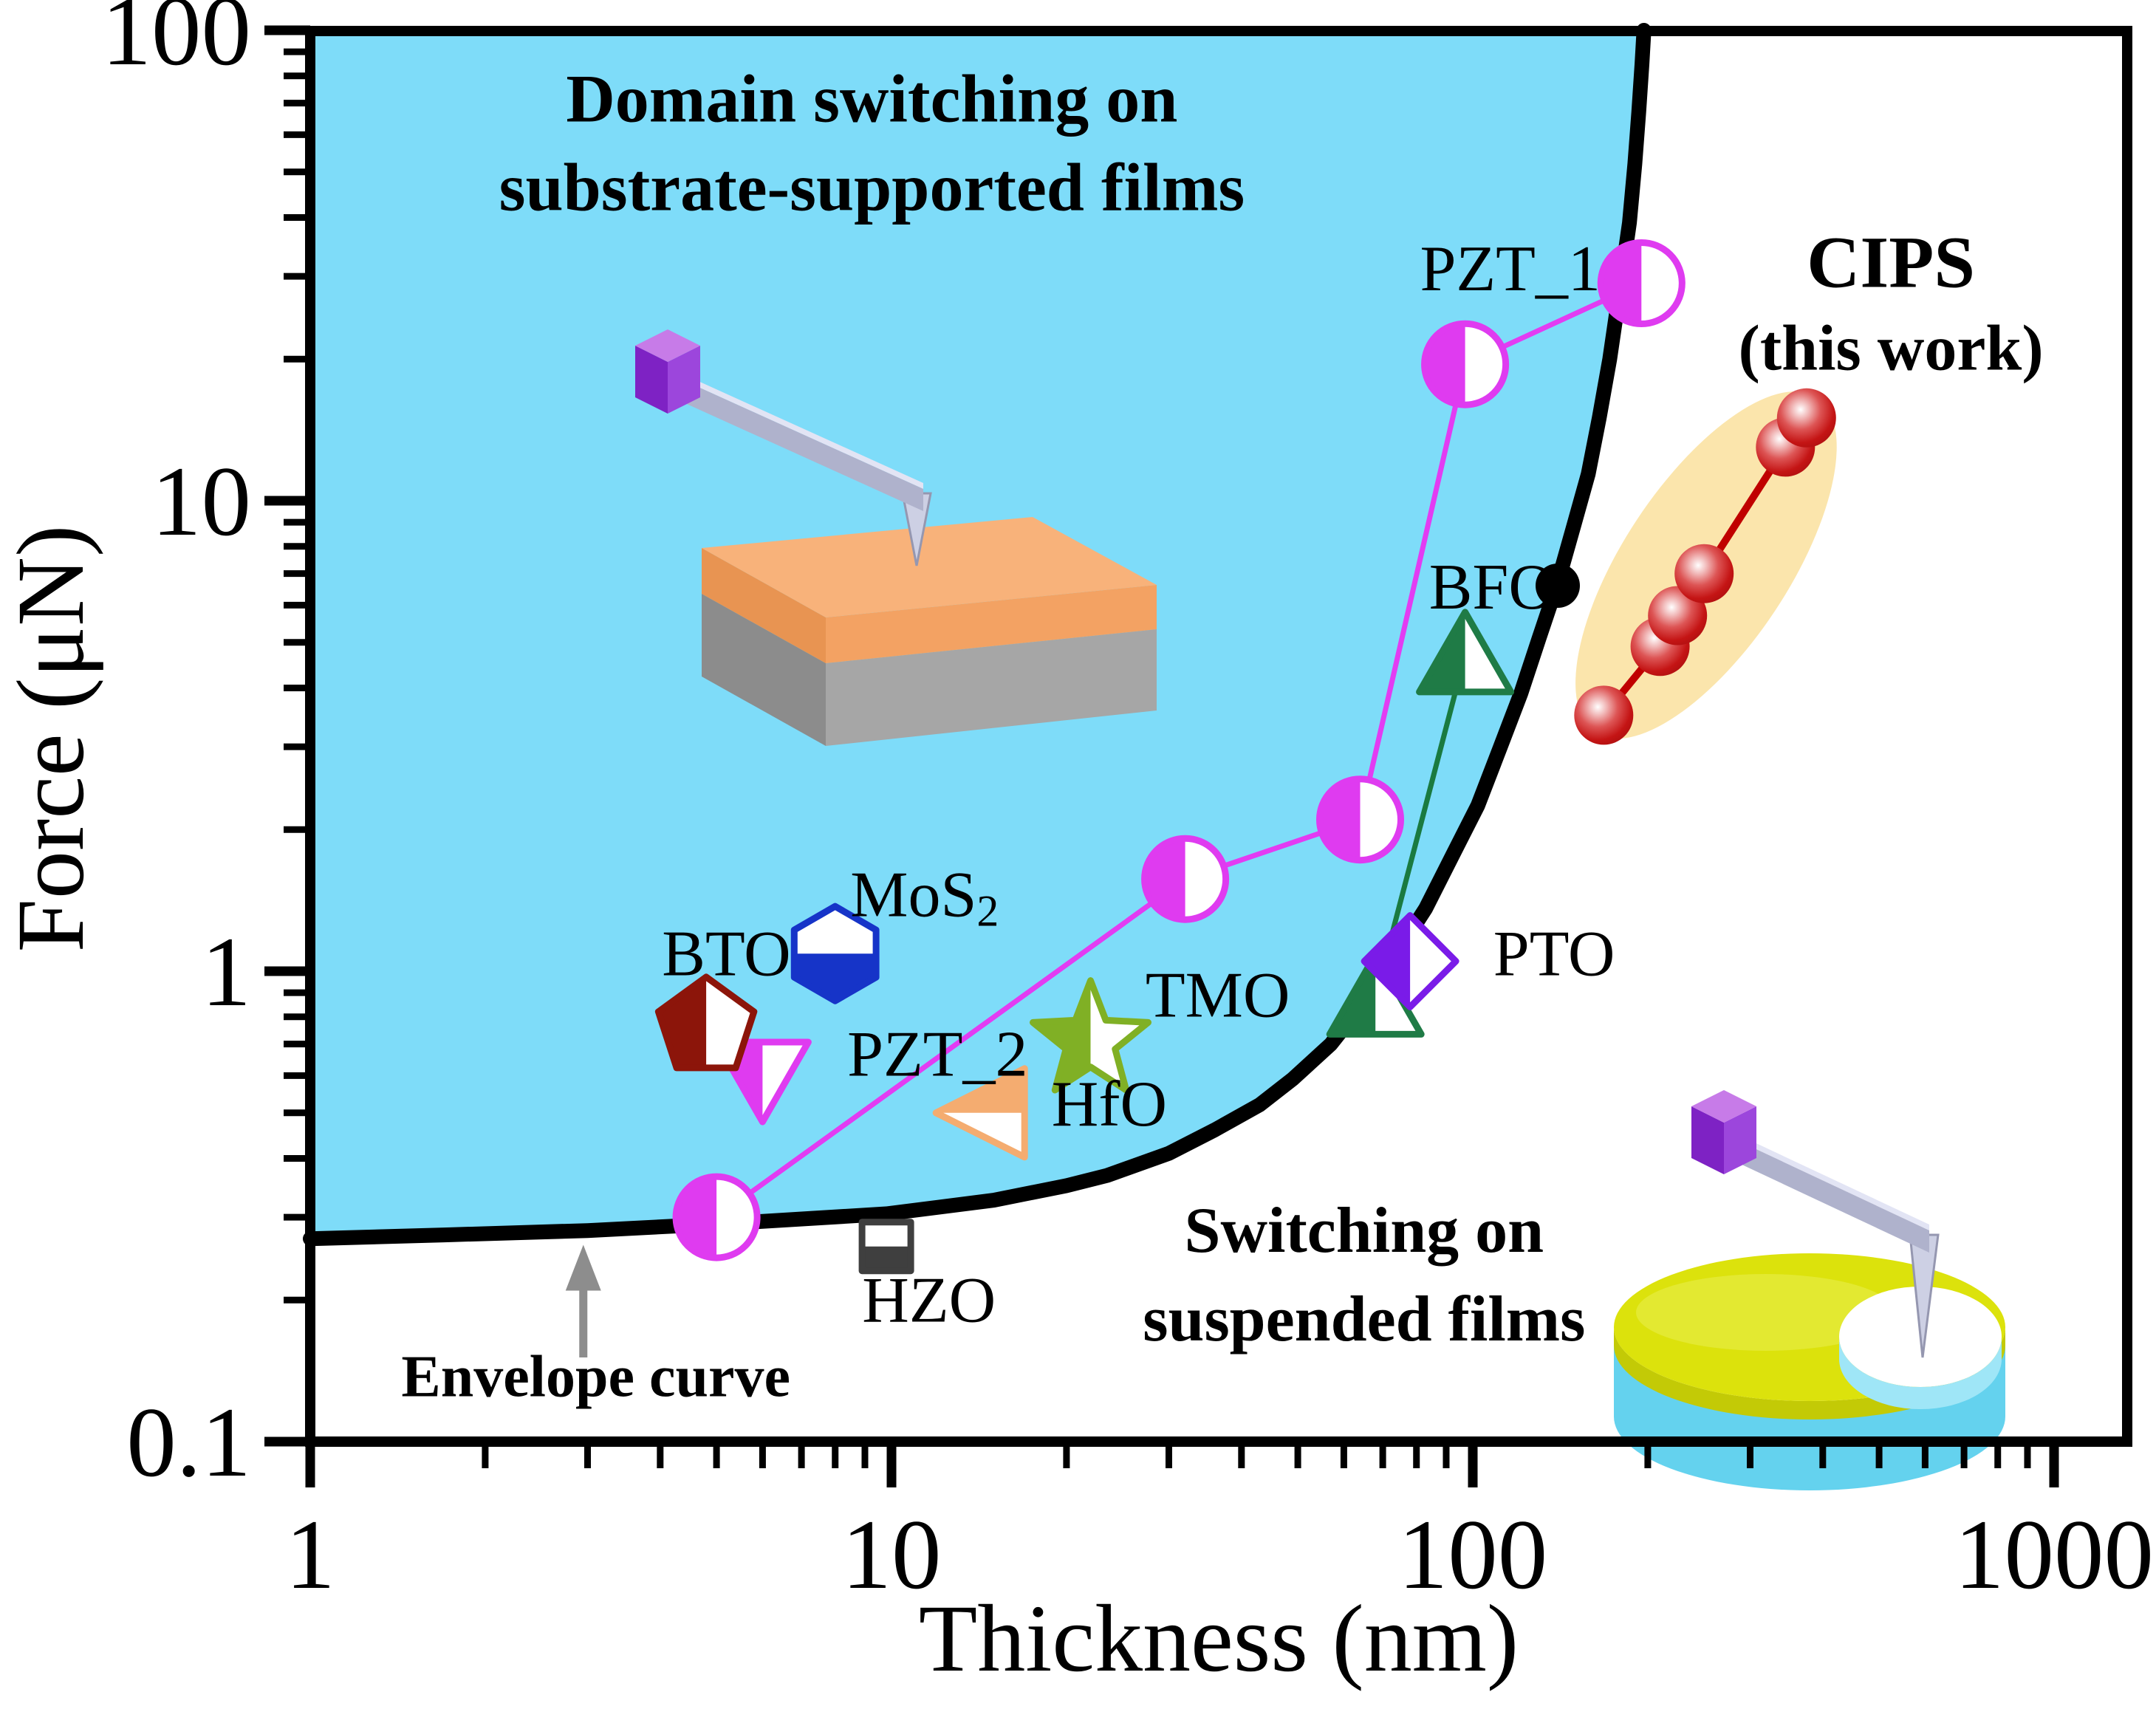 Image resolution: width=2156 pixels, height=1709 pixels. What do you see at coordinates (1765, 1313) in the screenshot?
I see `suspended-film-sheen` at bounding box center [1765, 1313].